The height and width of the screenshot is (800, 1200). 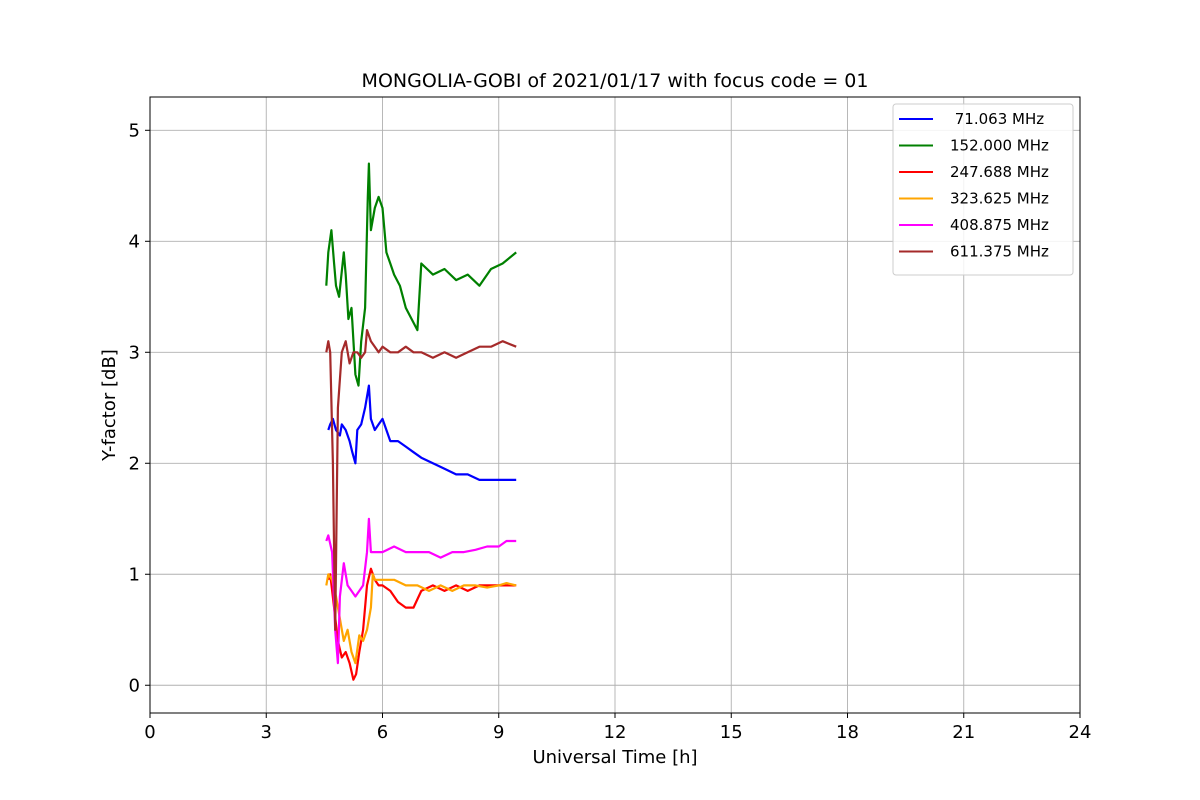 I want to click on x-tick-label: 6, so click(x=382, y=732).